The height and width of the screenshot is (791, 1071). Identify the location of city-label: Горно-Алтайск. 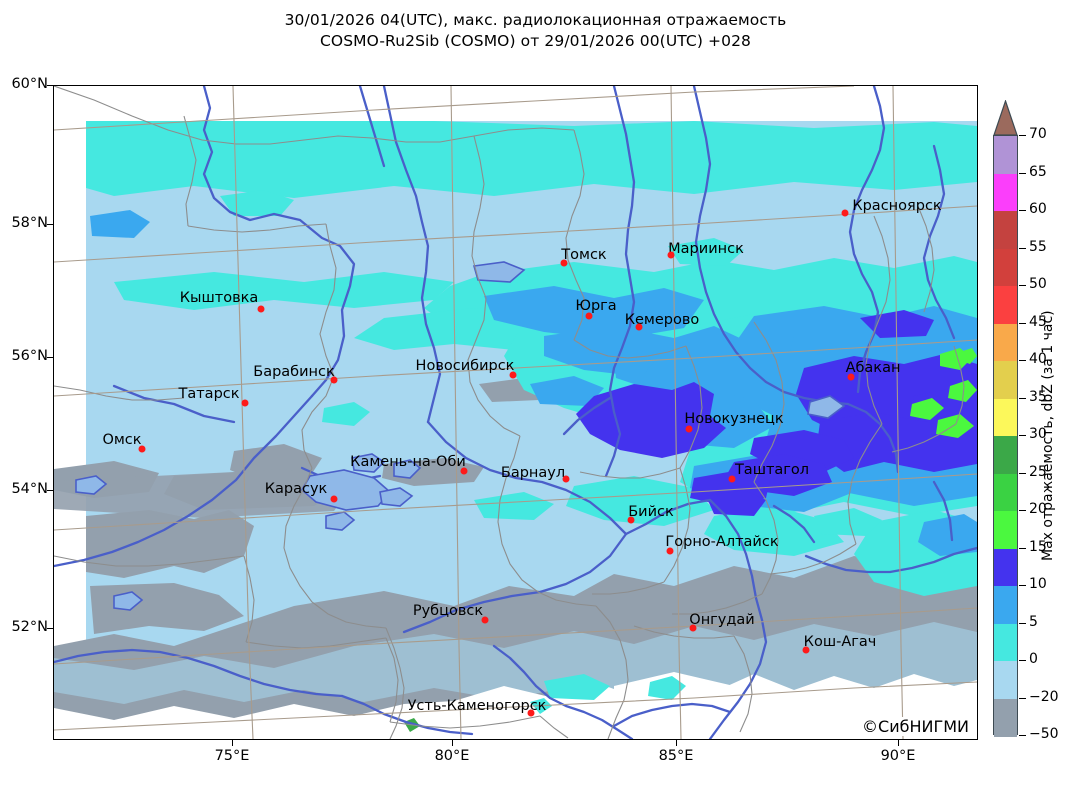
(722, 542).